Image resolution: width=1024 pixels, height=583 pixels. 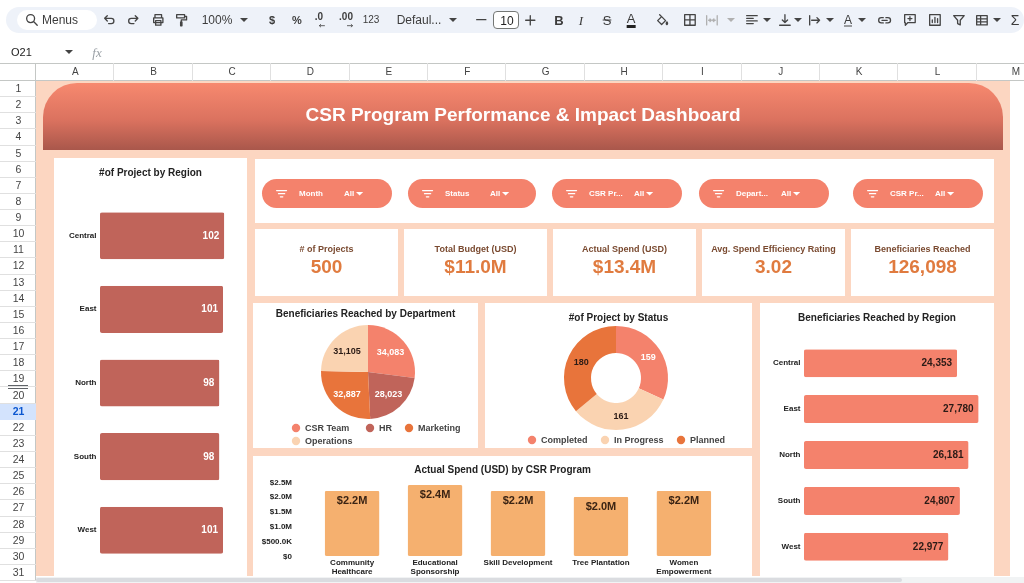 What do you see at coordinates (781, 72) in the screenshot?
I see `x-tick-label: J` at bounding box center [781, 72].